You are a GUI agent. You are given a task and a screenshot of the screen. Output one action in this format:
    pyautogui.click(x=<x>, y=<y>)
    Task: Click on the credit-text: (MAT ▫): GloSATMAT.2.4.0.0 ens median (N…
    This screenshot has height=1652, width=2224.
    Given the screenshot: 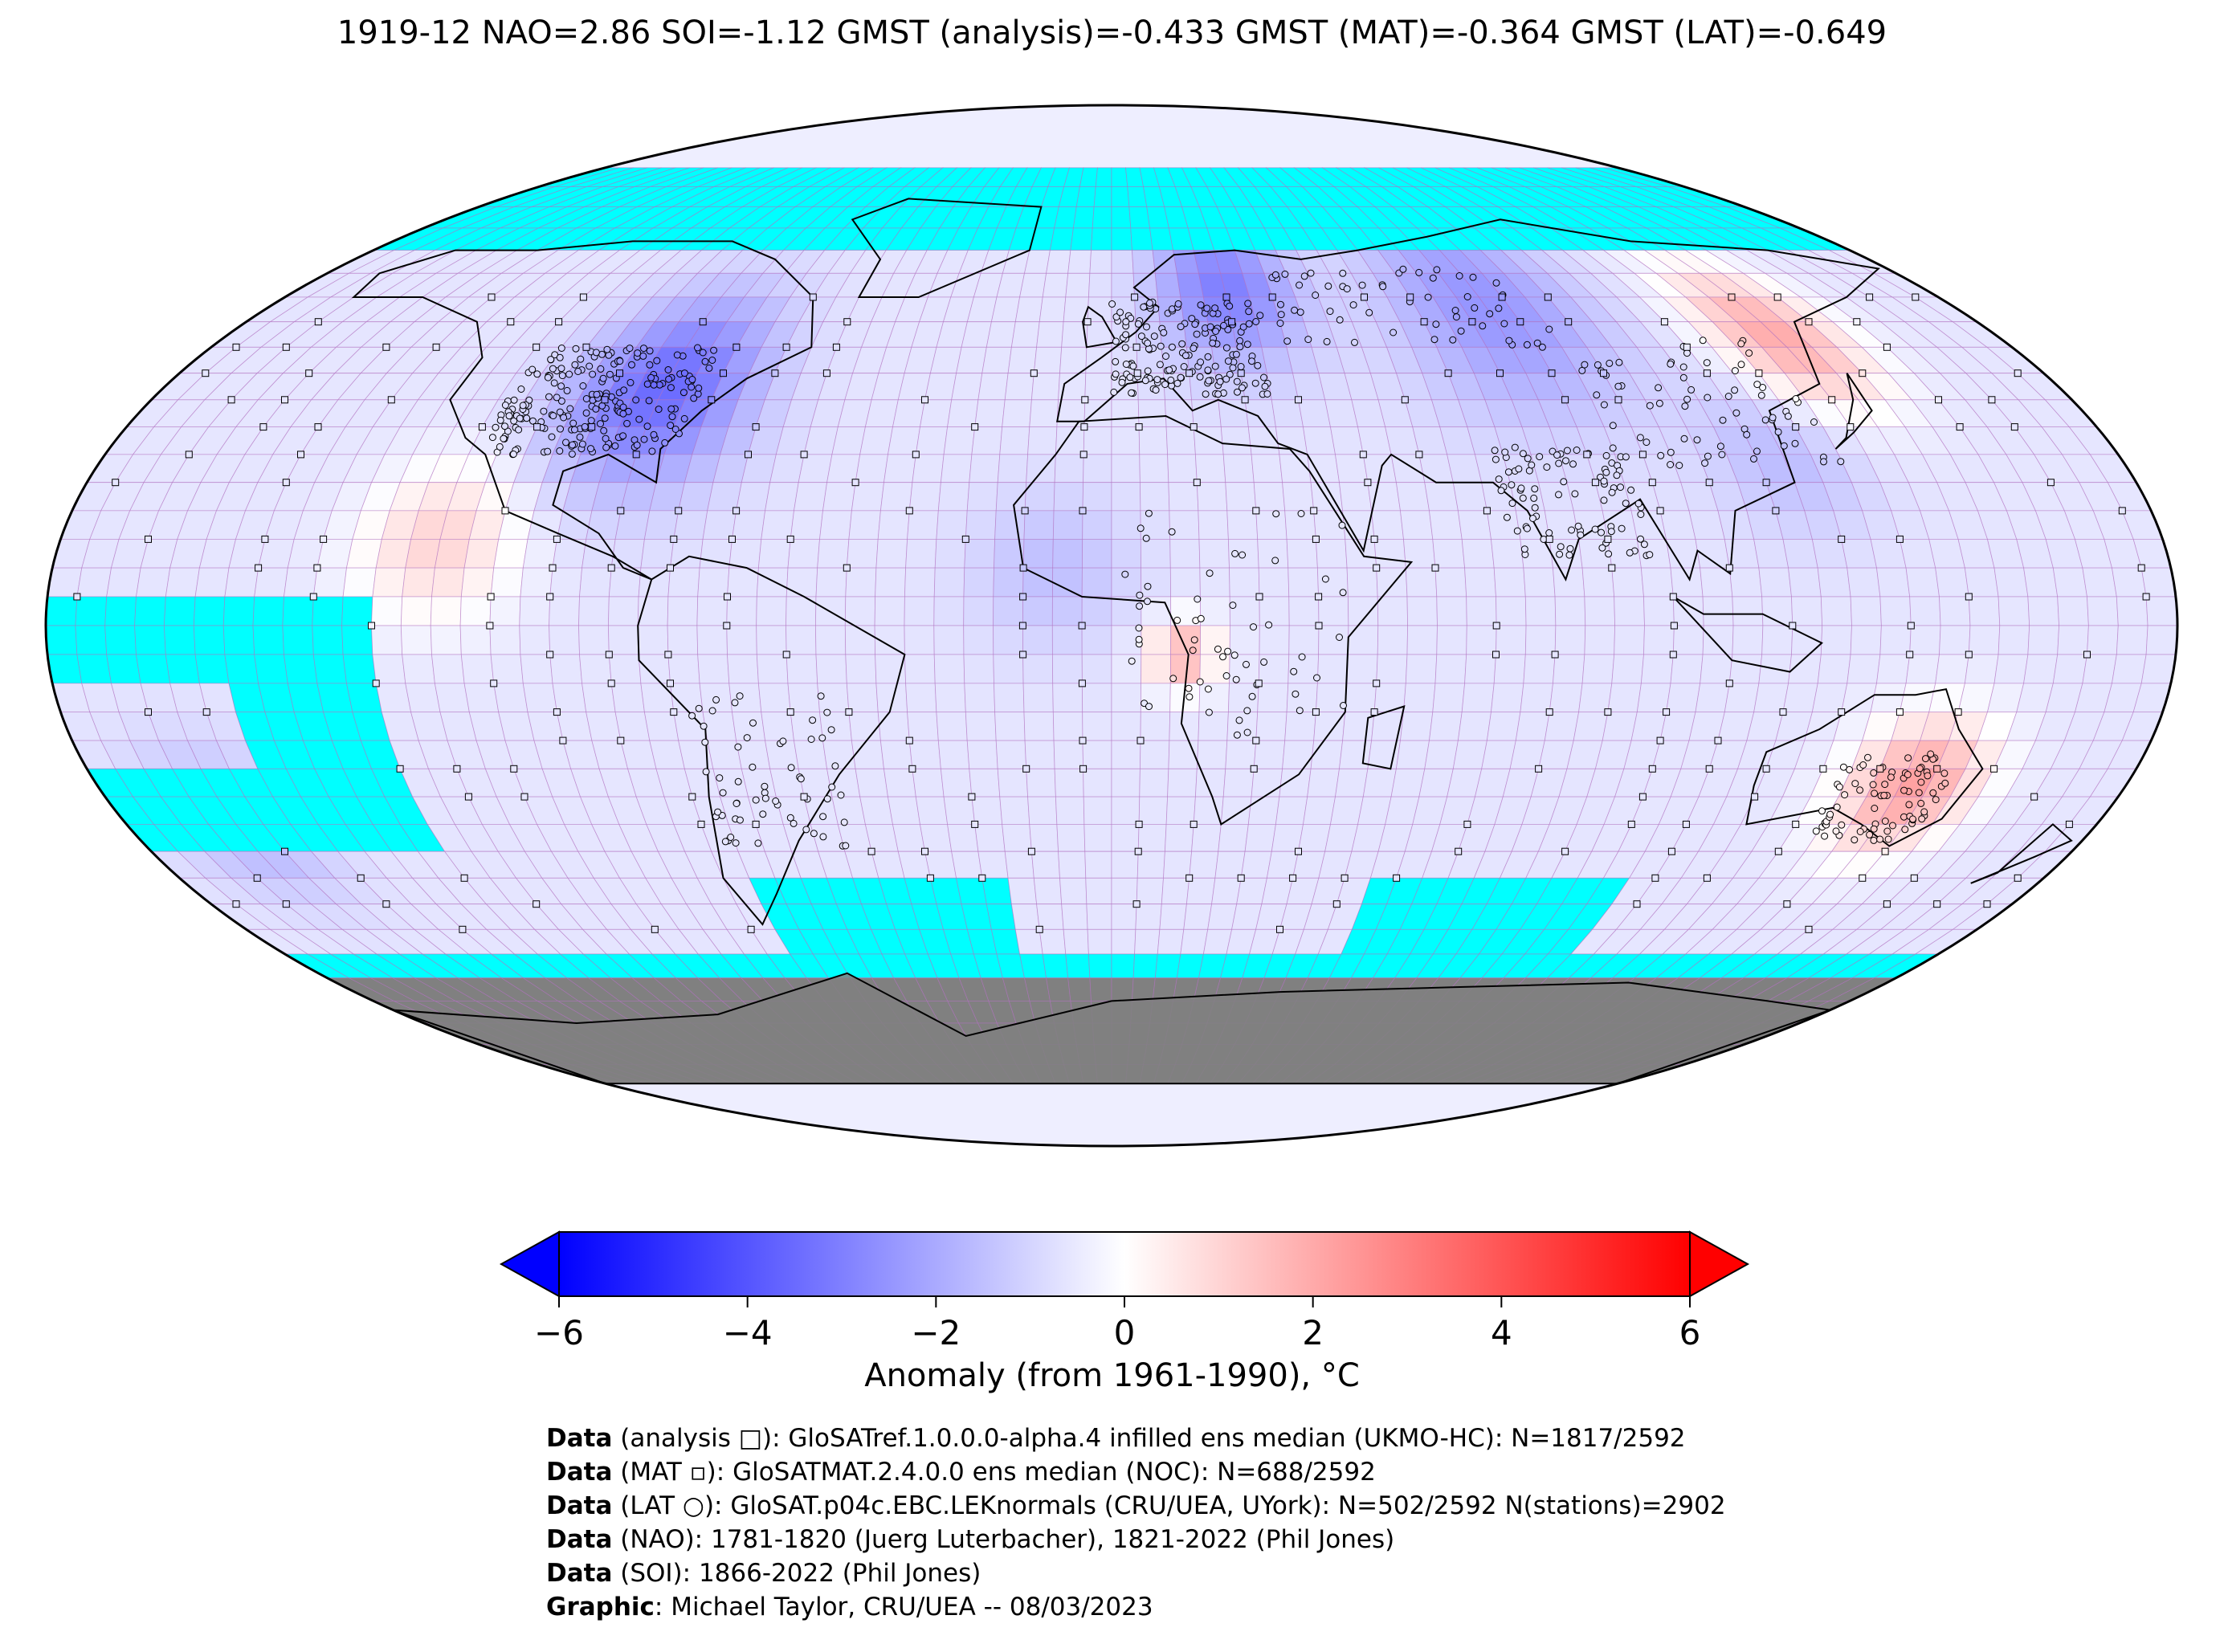 What is the action you would take?
    pyautogui.click(x=994, y=1472)
    